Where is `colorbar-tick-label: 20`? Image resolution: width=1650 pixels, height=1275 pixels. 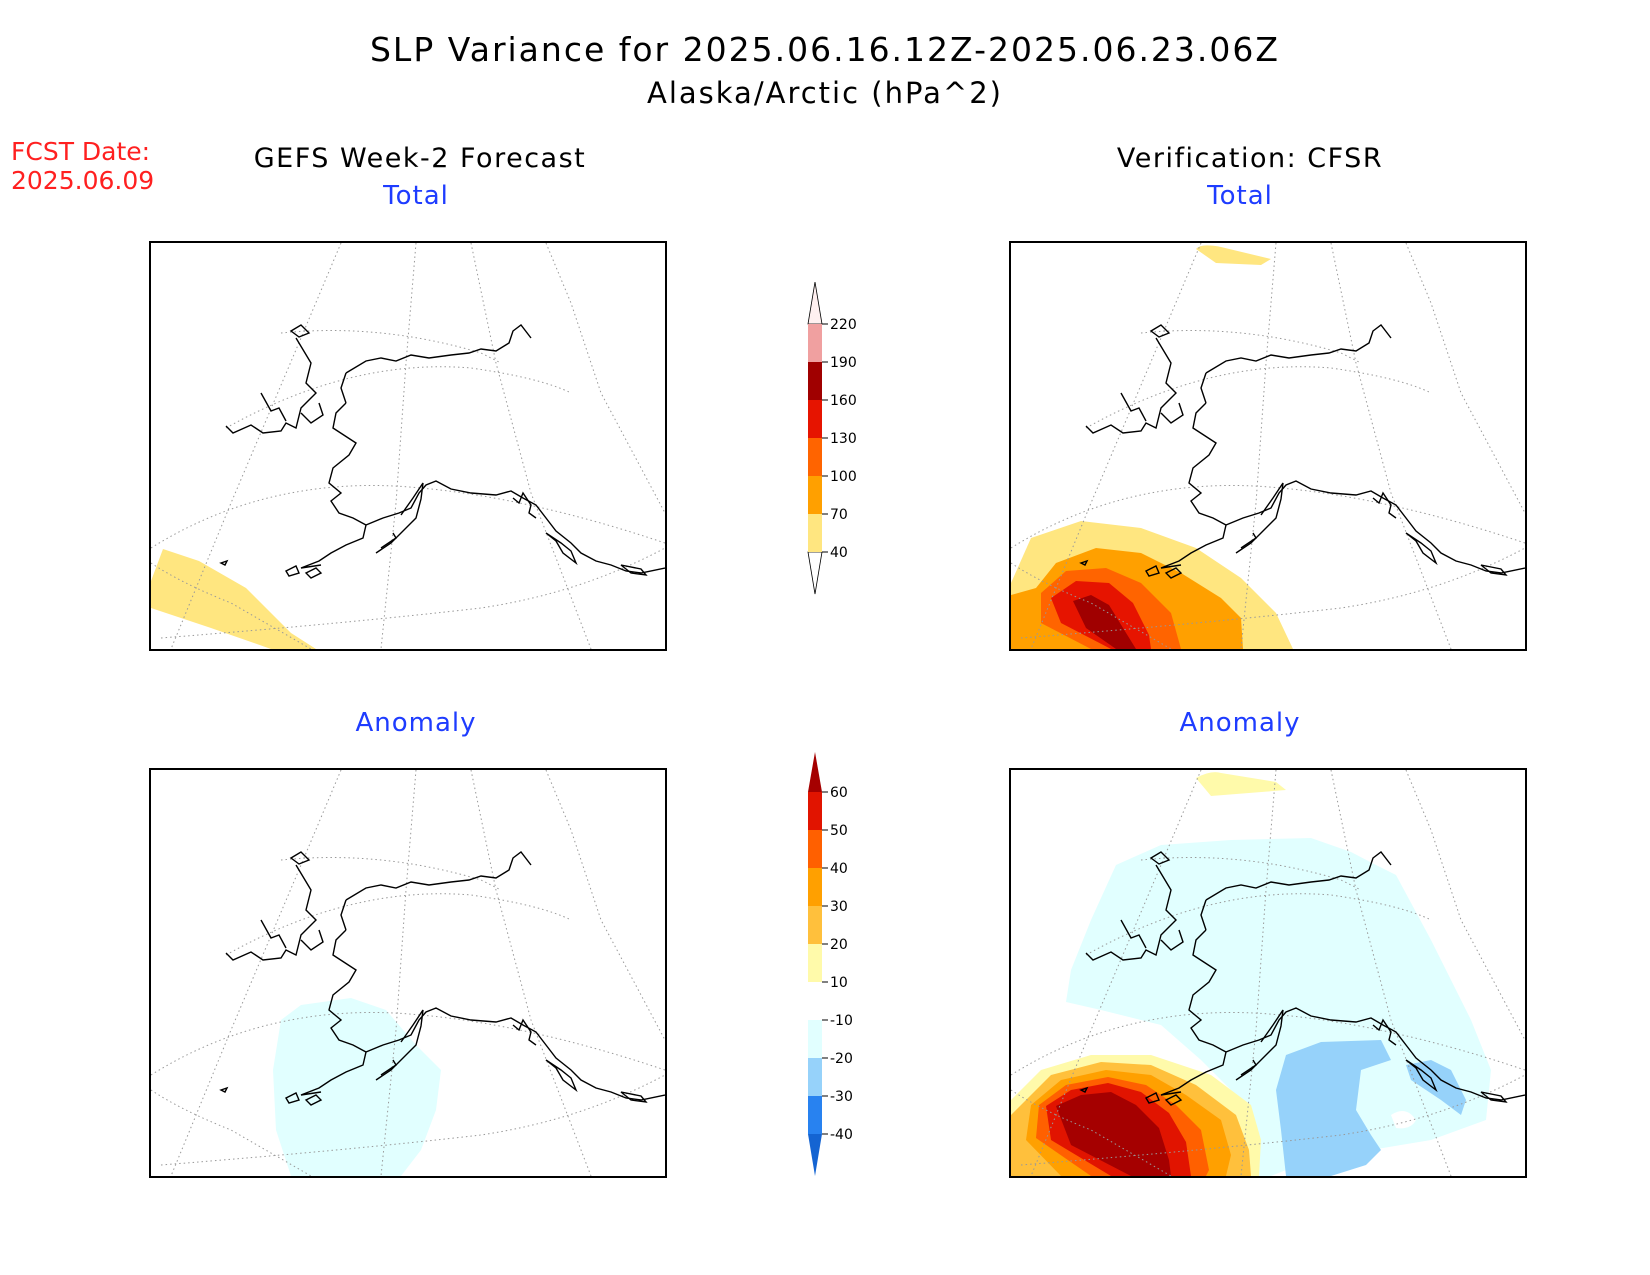
colorbar-tick-label: 20 is located at coordinates (839, 945).